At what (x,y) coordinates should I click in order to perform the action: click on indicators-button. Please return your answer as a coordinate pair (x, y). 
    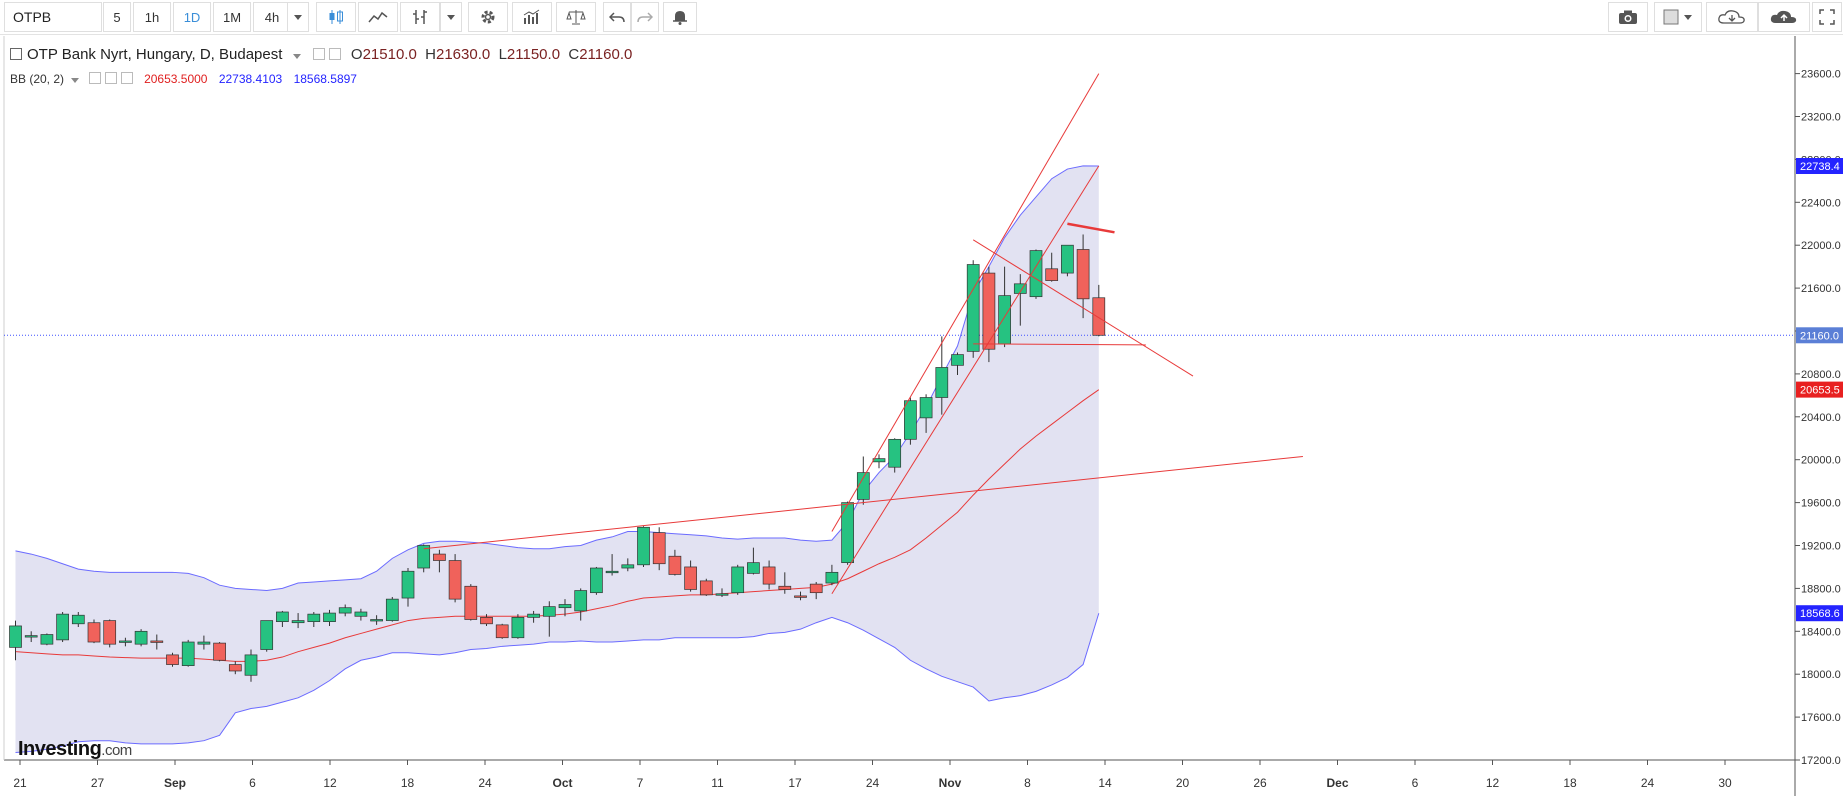
    Looking at the image, I should click on (532, 17).